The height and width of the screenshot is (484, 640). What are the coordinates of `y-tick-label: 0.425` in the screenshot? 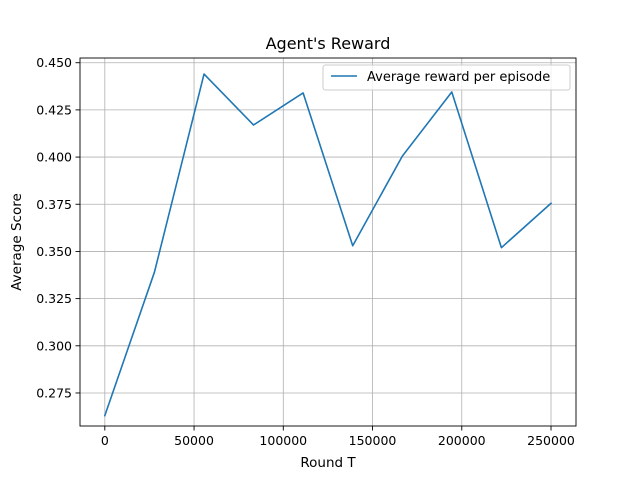 It's located at (54, 109).